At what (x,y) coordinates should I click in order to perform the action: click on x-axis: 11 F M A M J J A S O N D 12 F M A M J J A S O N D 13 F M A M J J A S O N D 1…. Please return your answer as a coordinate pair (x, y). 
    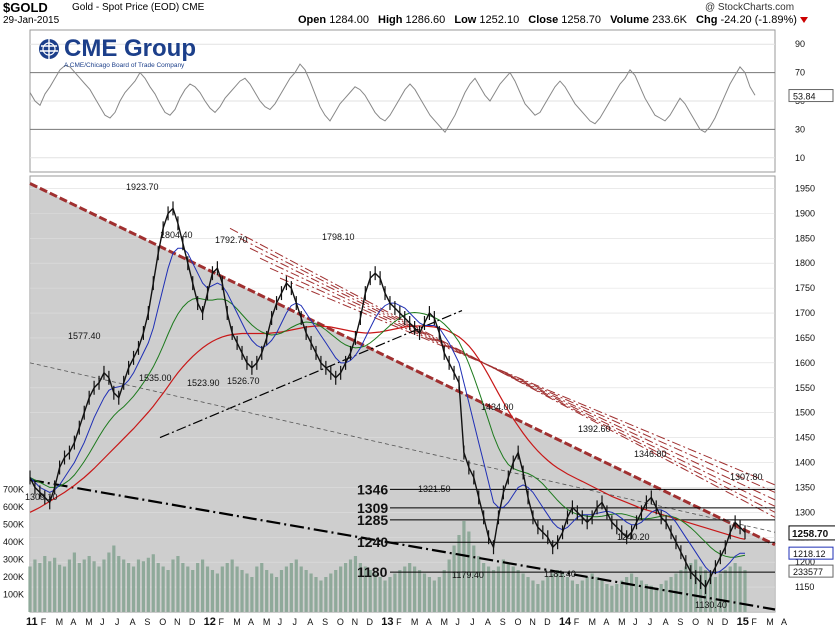
    Looking at the image, I should click on (406, 622).